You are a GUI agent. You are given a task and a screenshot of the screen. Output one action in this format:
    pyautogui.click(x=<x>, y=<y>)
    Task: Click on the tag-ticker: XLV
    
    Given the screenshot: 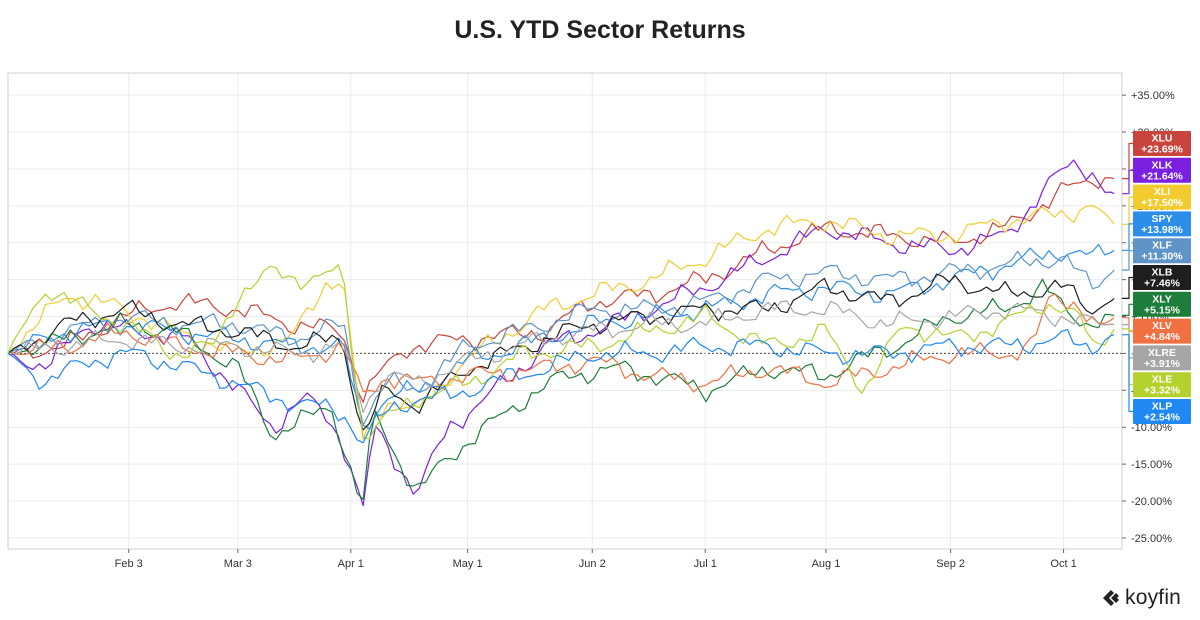 What is the action you would take?
    pyautogui.click(x=1162, y=326)
    